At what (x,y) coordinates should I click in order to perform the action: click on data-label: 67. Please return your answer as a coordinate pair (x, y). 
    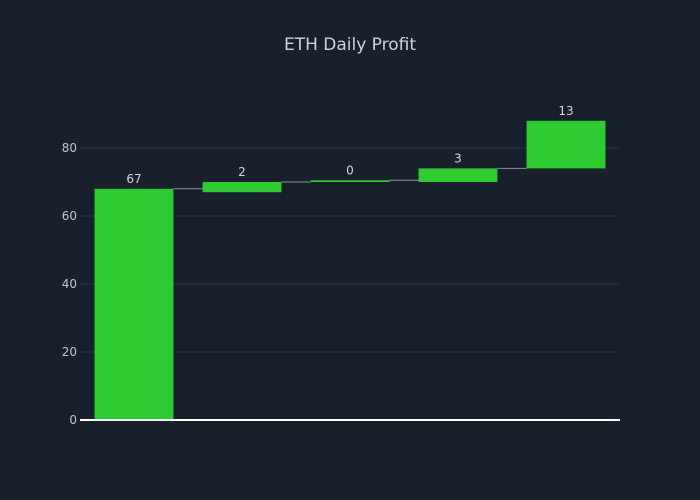
    Looking at the image, I should click on (133, 179).